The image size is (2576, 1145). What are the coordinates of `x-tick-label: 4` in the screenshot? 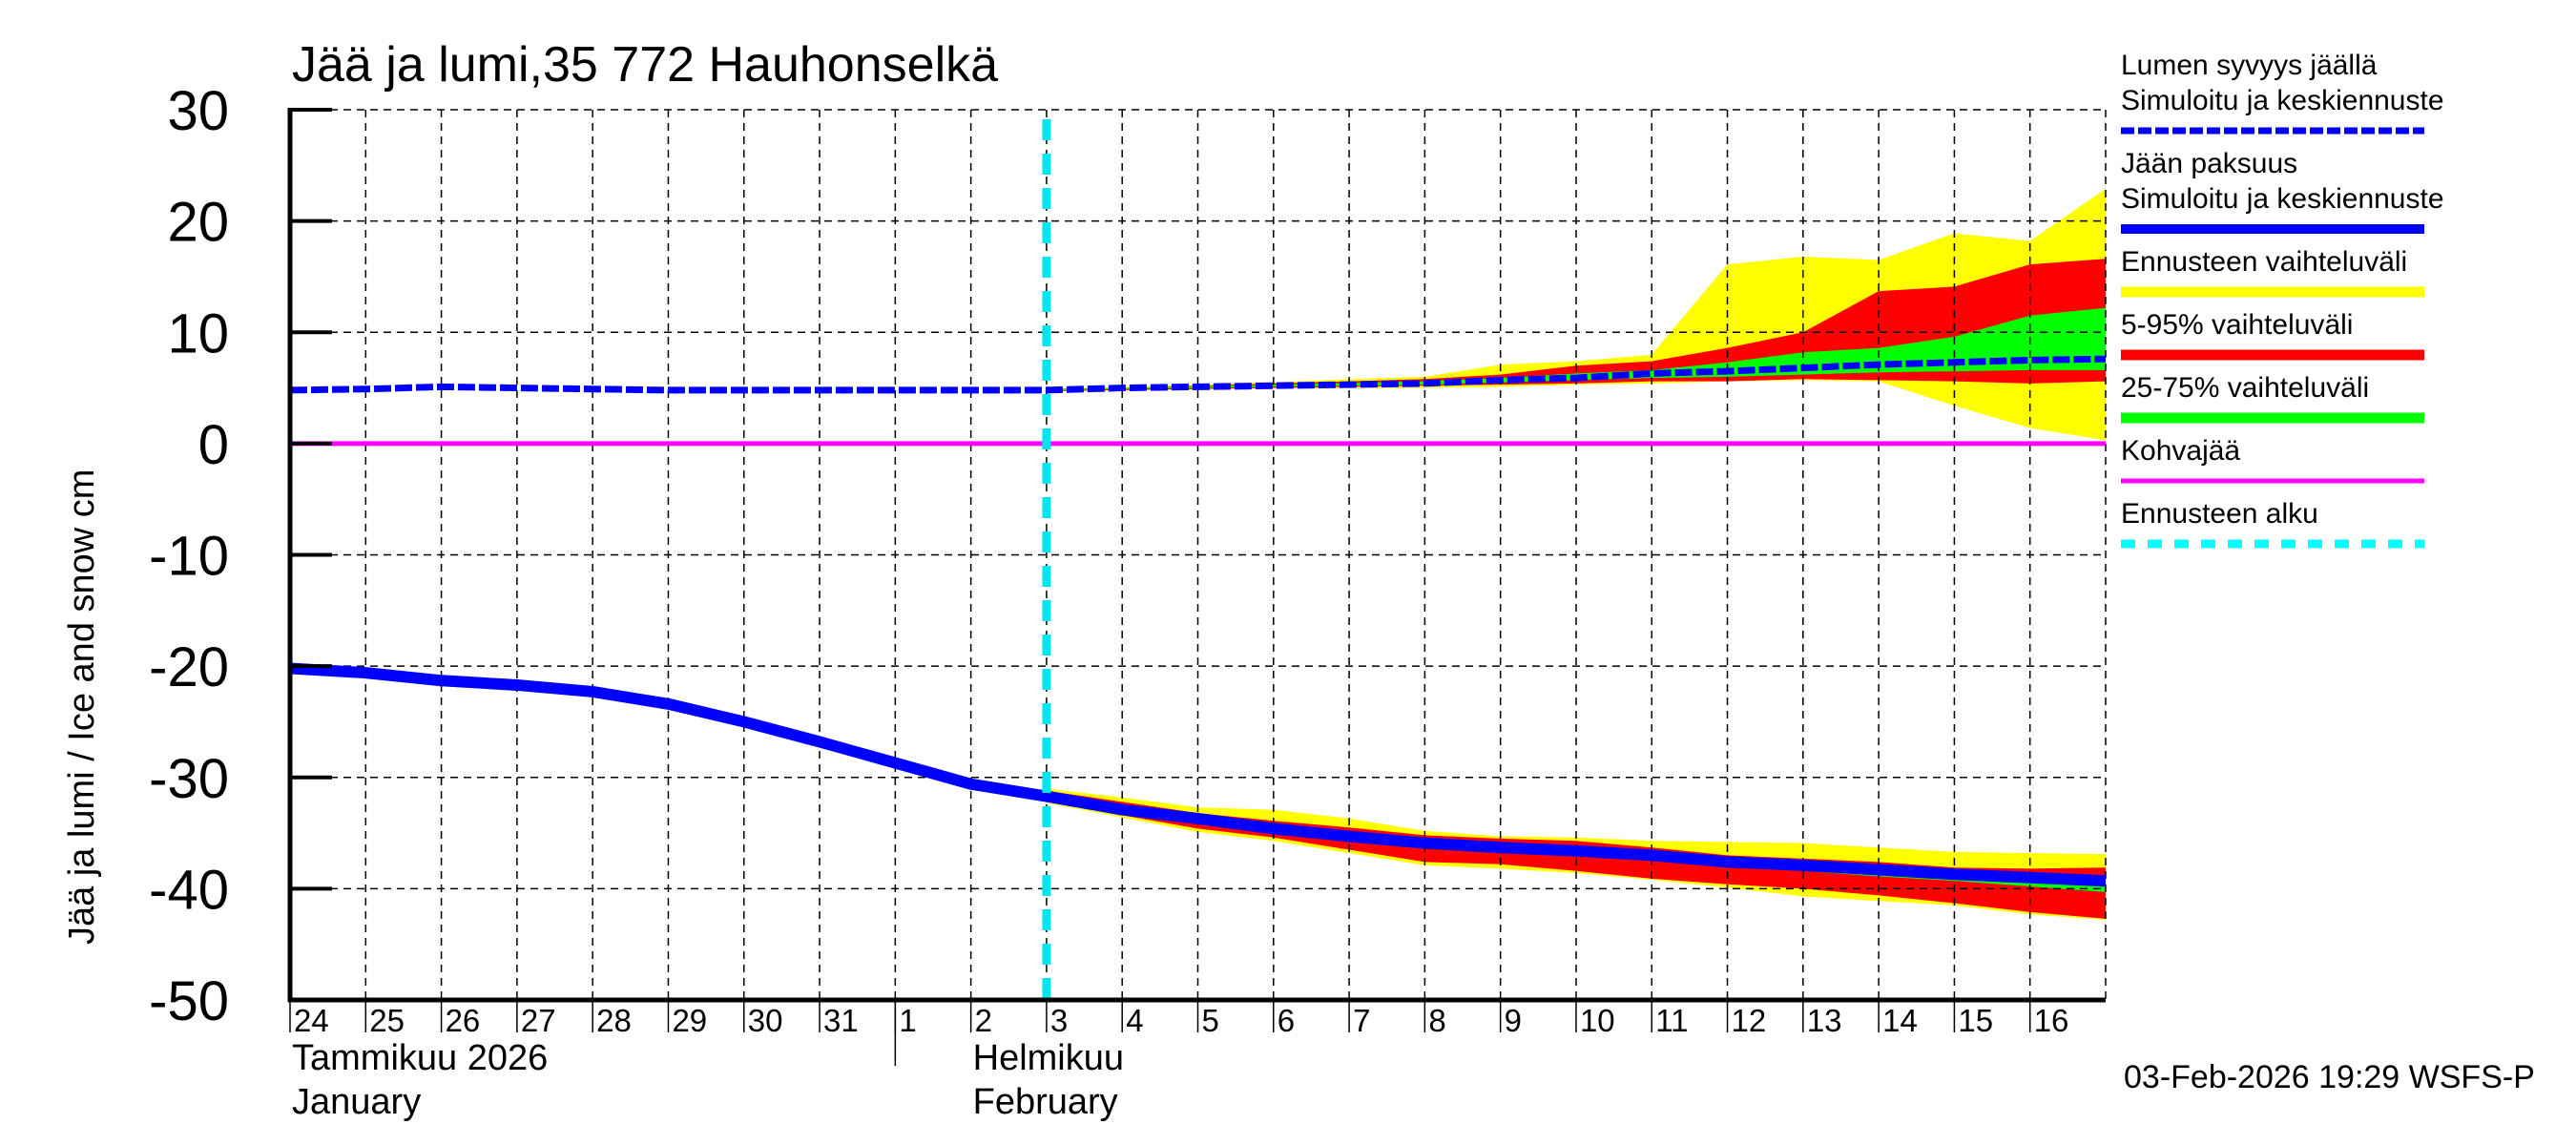 It's located at (1134, 1021).